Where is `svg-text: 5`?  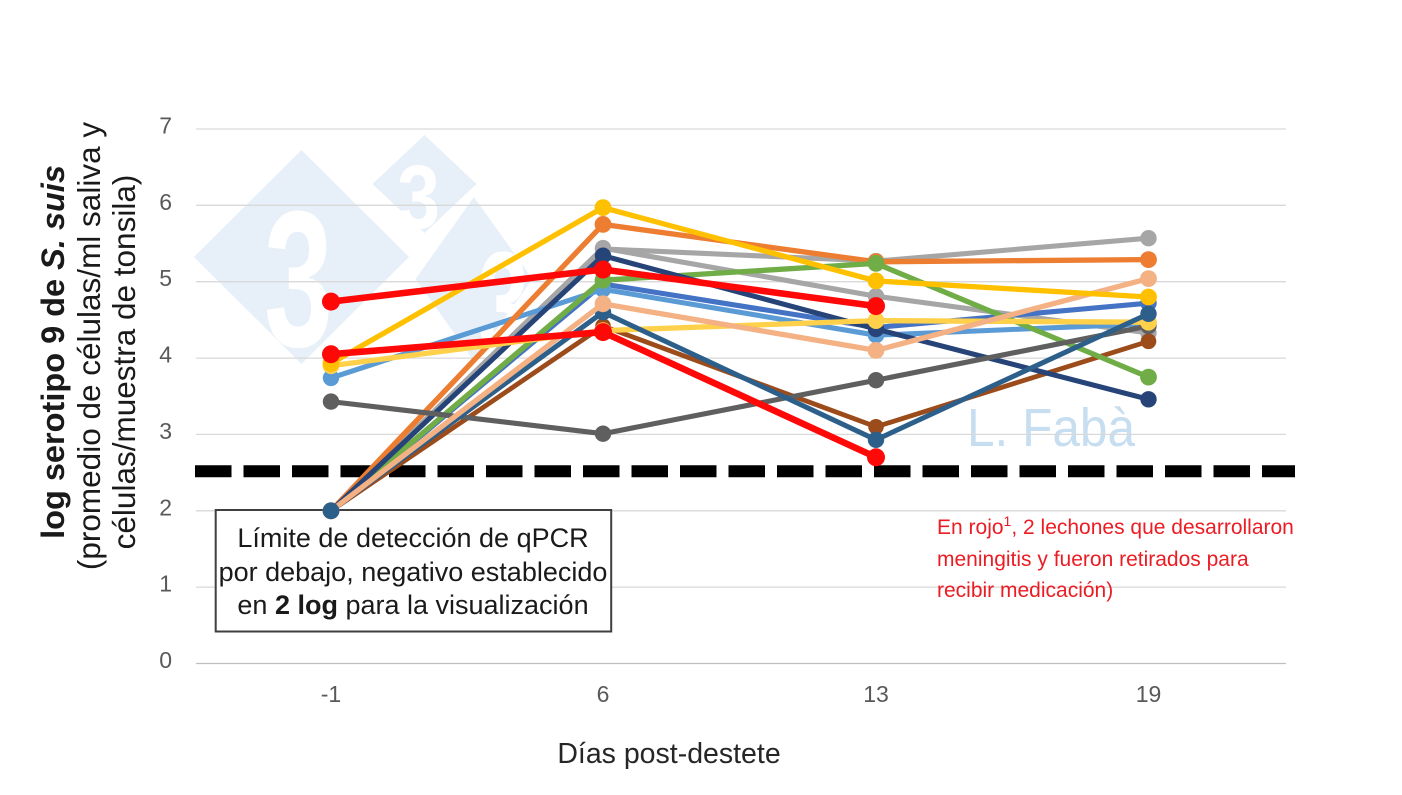
svg-text: 5 is located at coordinates (165, 278).